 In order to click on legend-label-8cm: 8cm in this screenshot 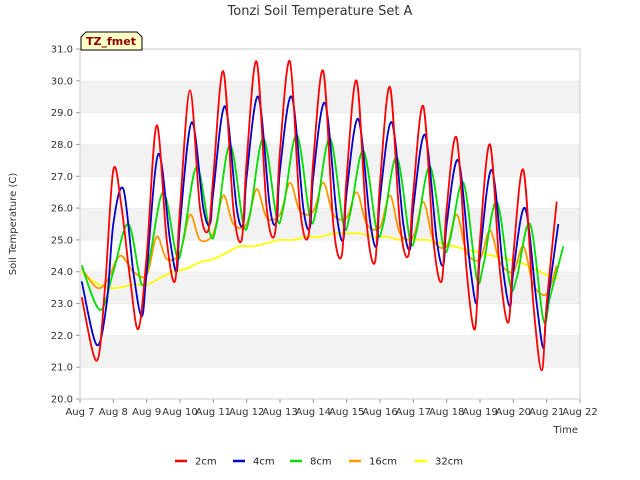, I will do `click(321, 462)`.